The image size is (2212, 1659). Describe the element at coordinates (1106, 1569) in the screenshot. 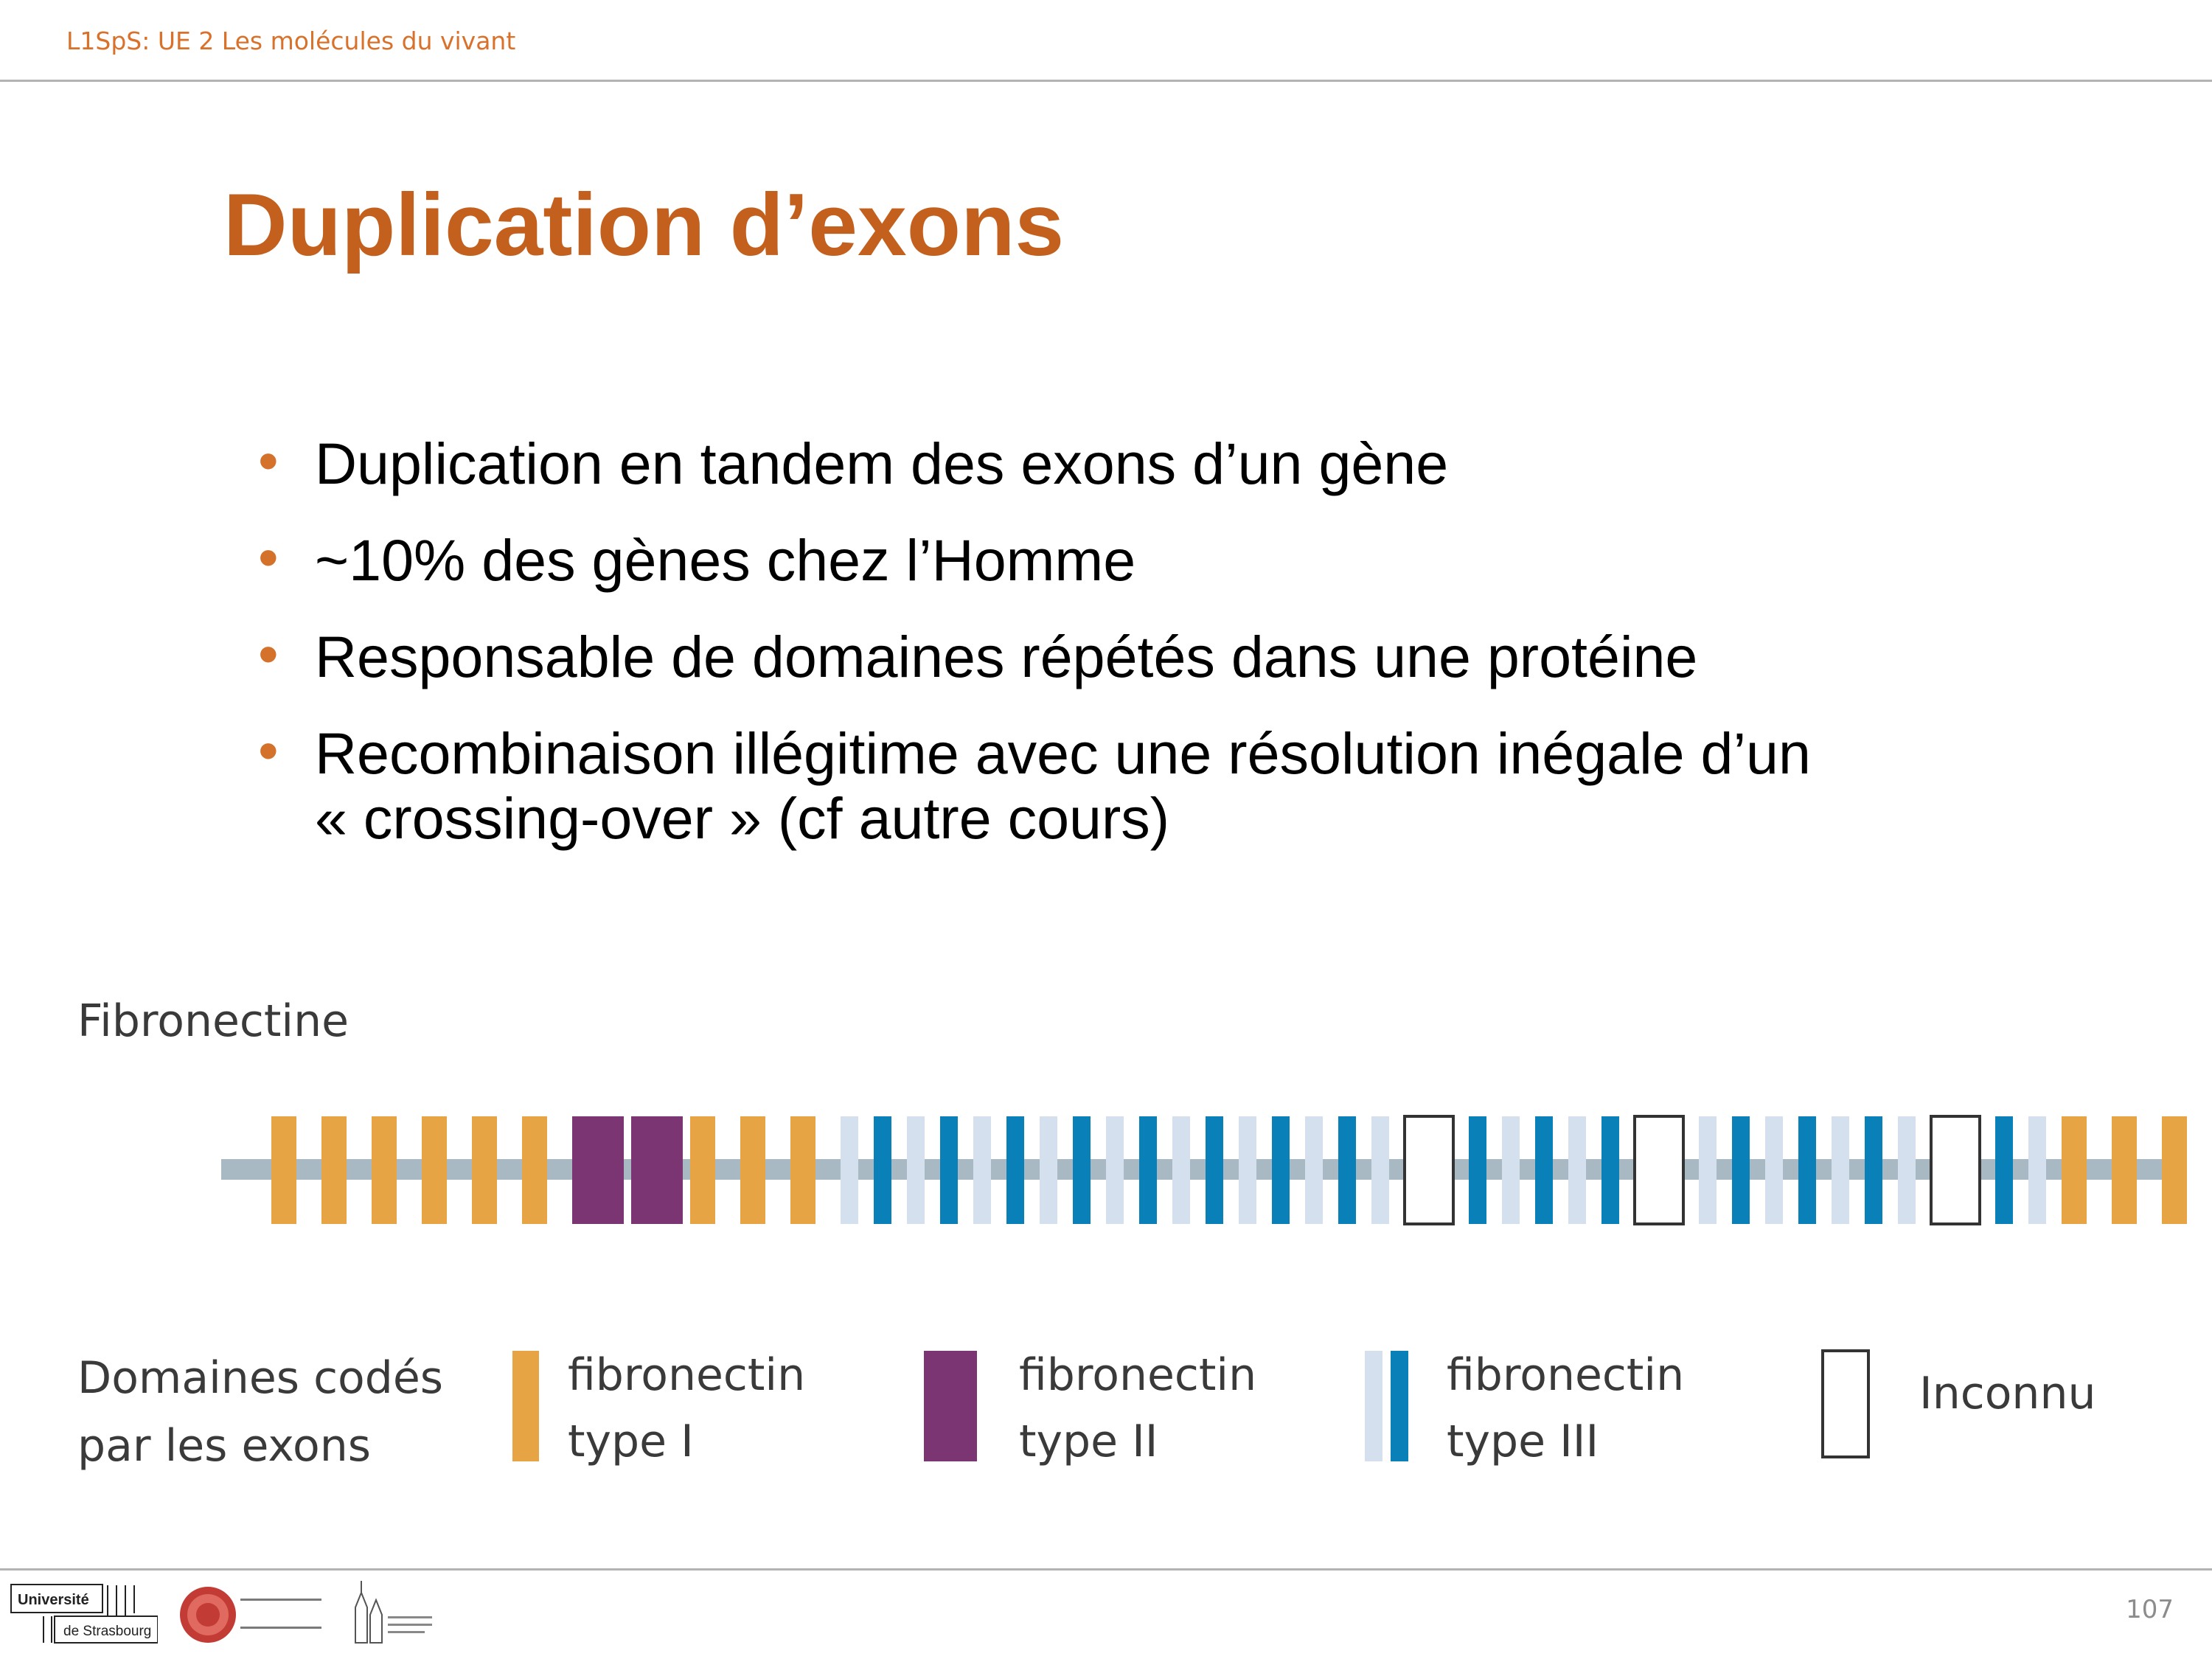

I see `footer-divider` at that location.